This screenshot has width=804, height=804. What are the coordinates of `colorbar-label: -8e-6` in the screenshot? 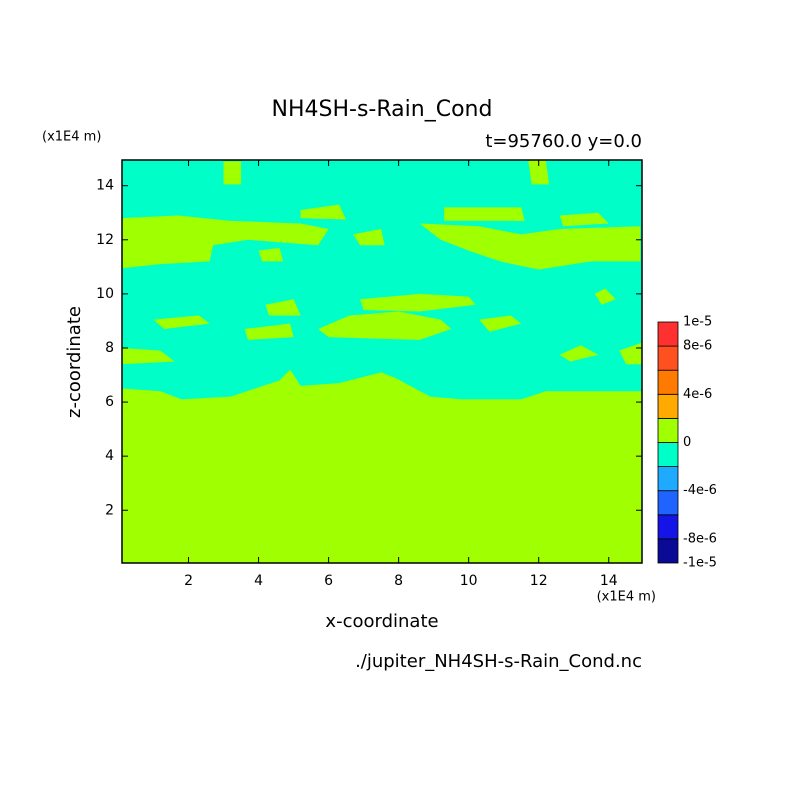 It's located at (700, 538).